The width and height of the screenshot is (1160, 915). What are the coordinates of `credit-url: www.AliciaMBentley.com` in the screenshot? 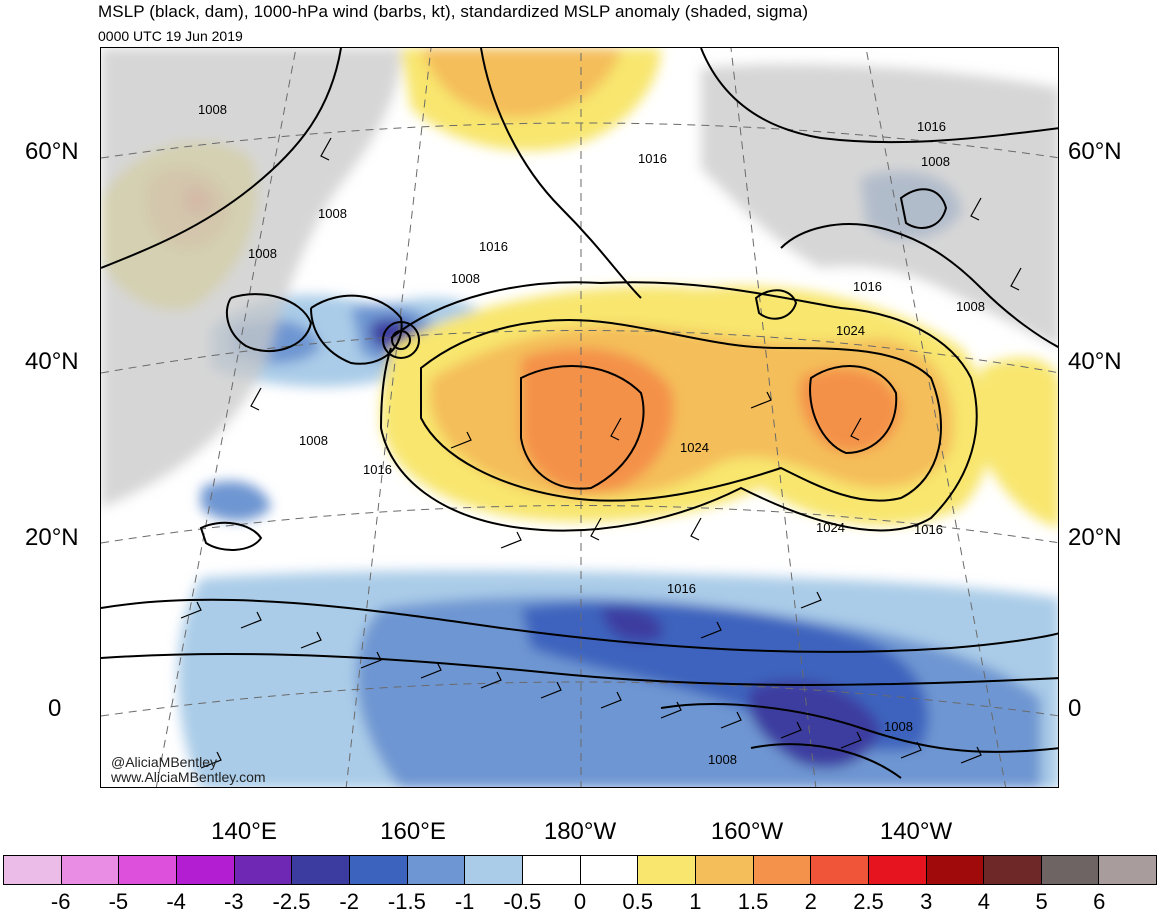 It's located at (188, 777).